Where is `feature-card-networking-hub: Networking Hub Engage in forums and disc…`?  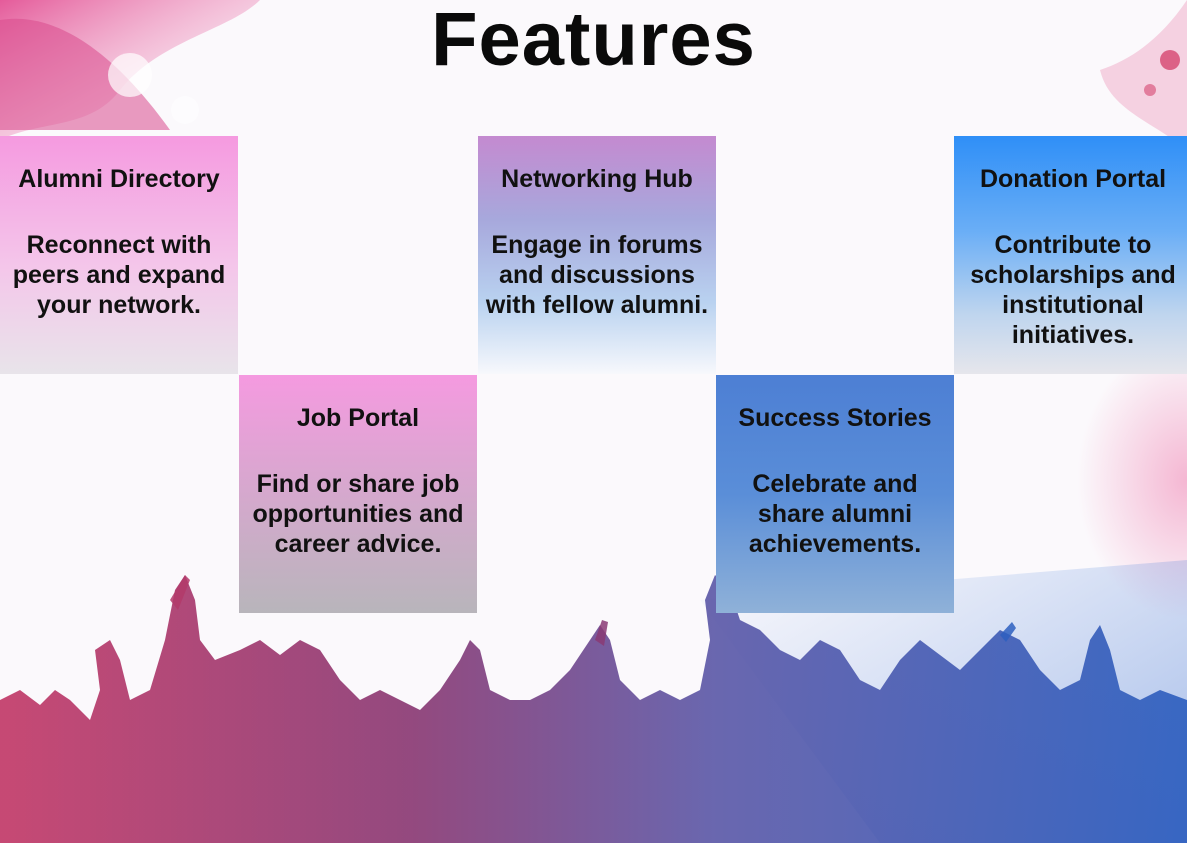 feature-card-networking-hub: Networking Hub Engage in forums and disc… is located at coordinates (597, 255).